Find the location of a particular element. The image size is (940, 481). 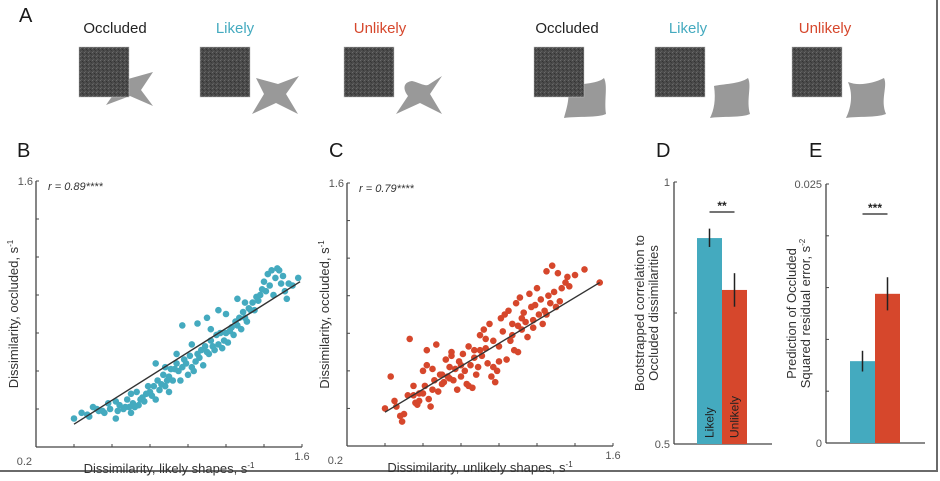

correlation-annotation: r = 0.89**** is located at coordinates (75, 187).